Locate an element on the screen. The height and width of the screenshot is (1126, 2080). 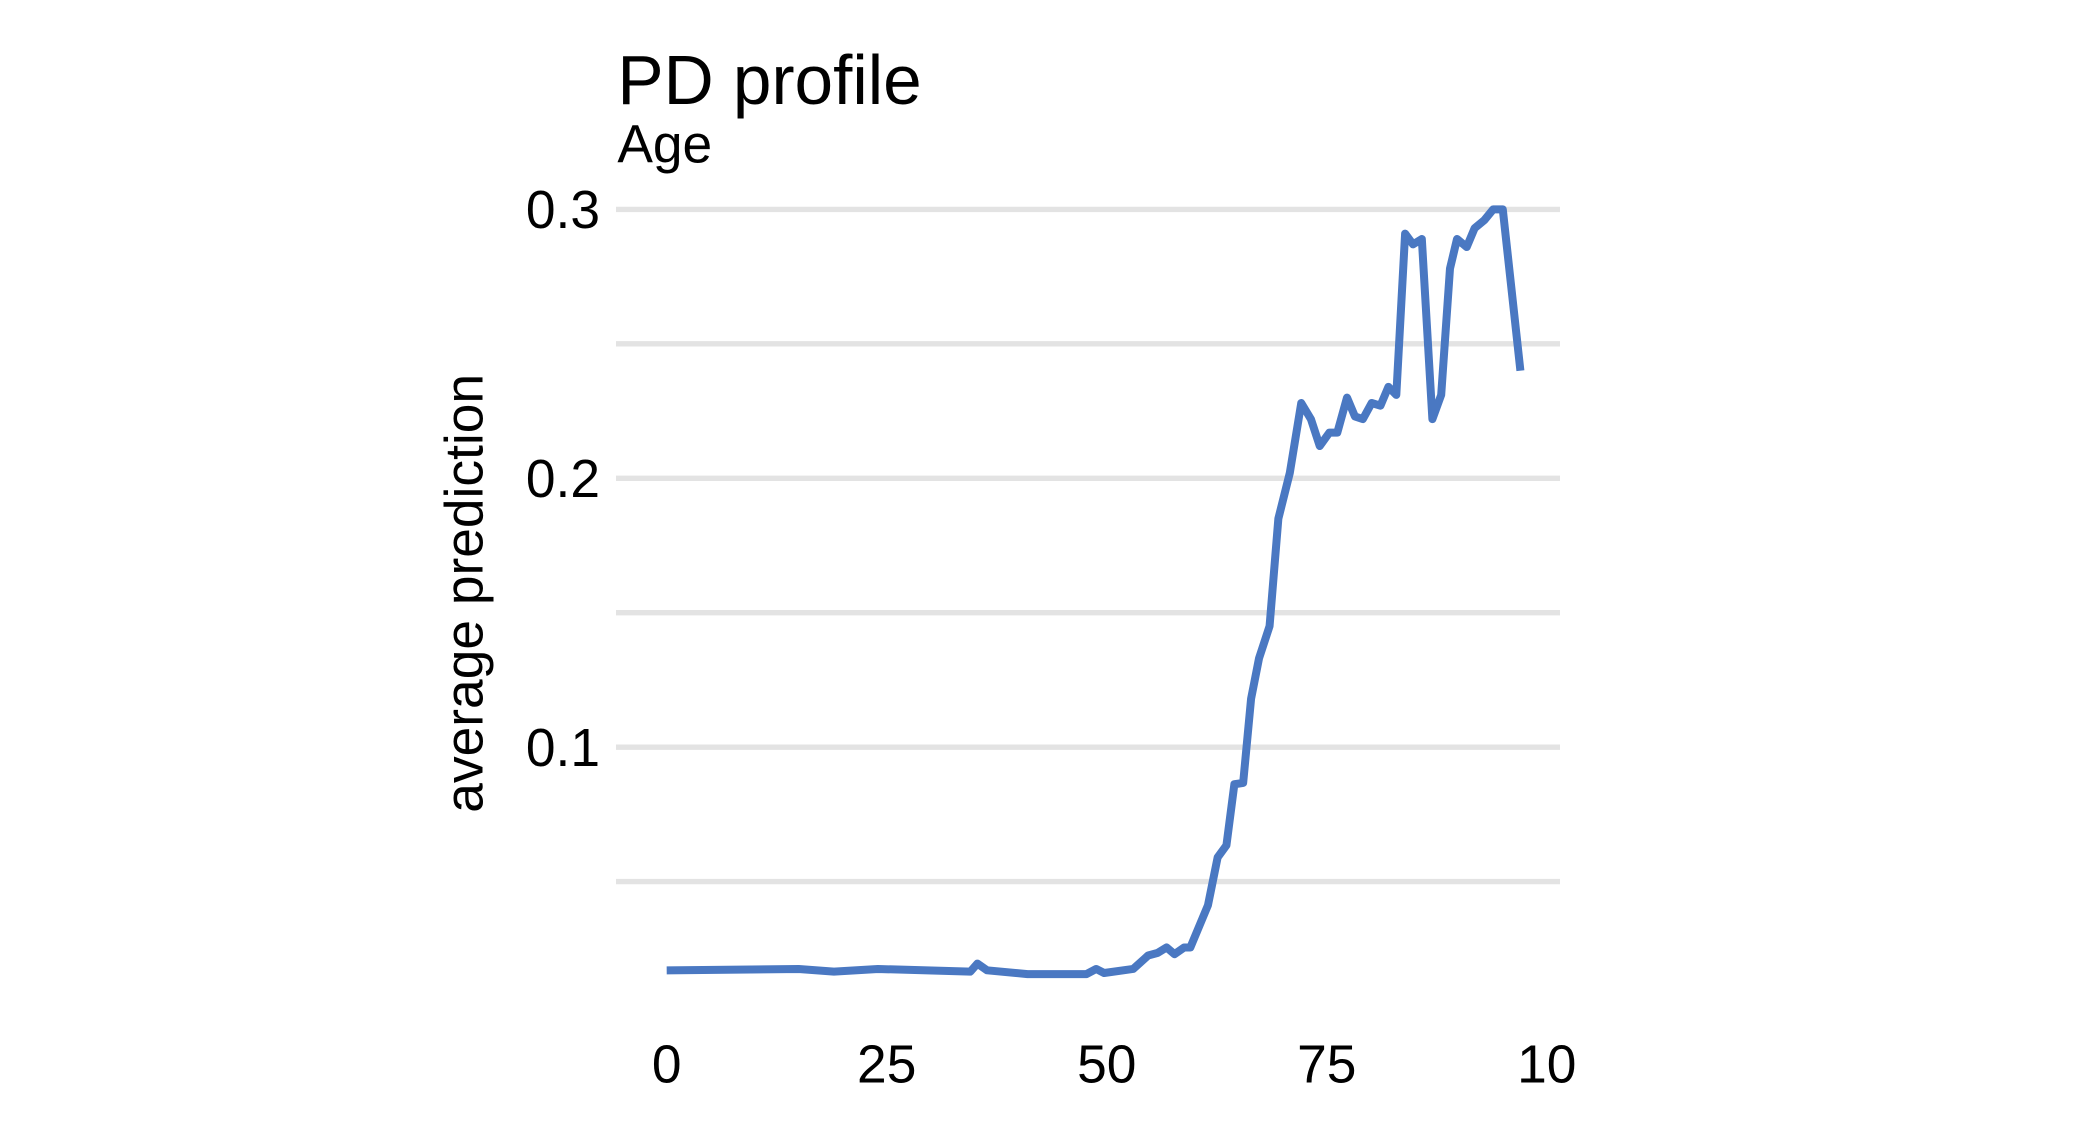
x-tick-label: 75 is located at coordinates (1326, 1065).